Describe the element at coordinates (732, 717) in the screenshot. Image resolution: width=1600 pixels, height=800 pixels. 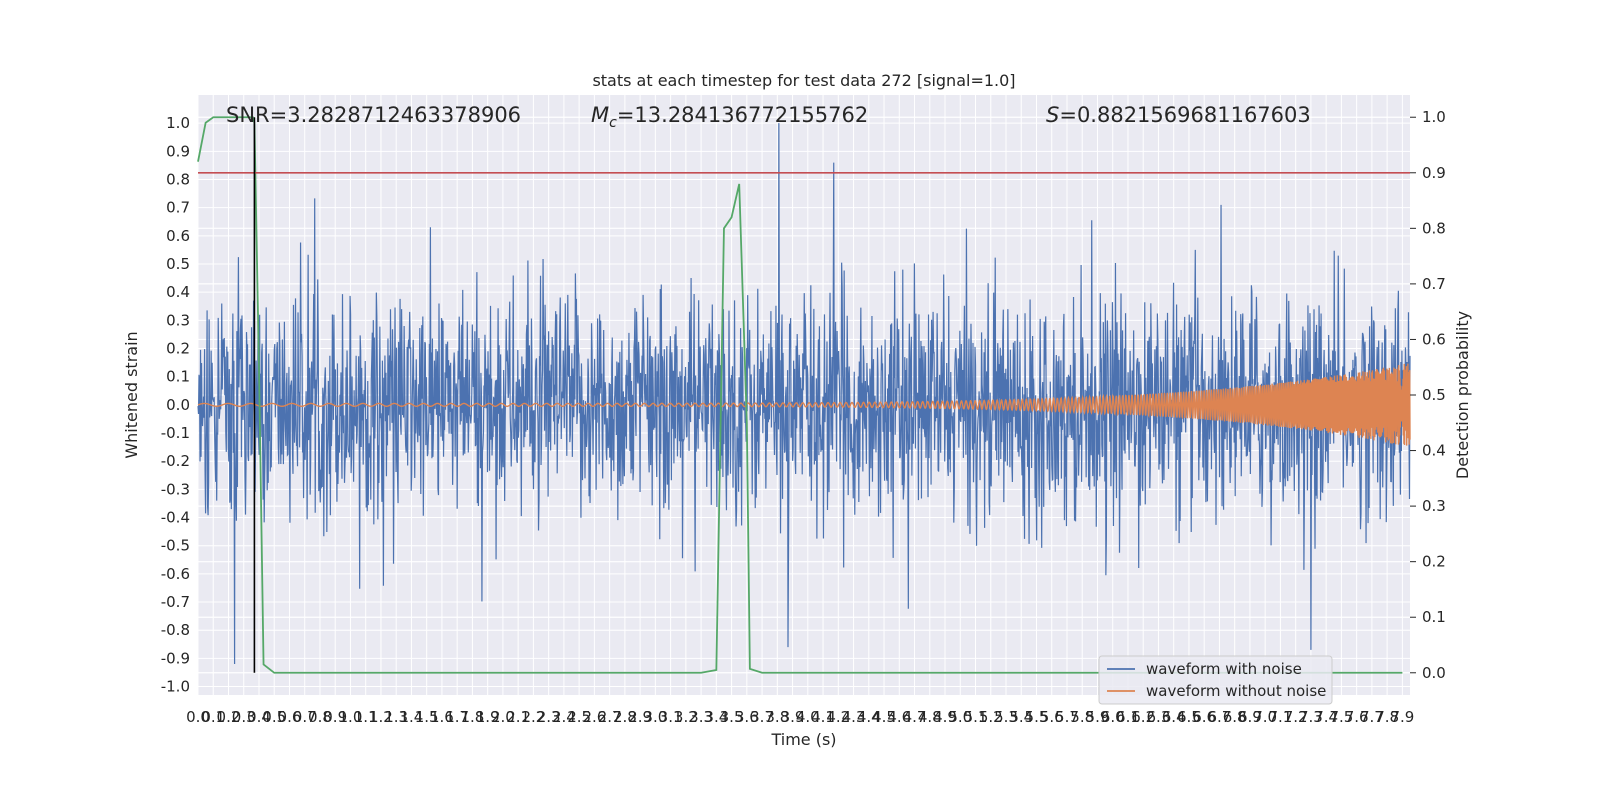
I see `x-tick-label: 3.5` at that location.